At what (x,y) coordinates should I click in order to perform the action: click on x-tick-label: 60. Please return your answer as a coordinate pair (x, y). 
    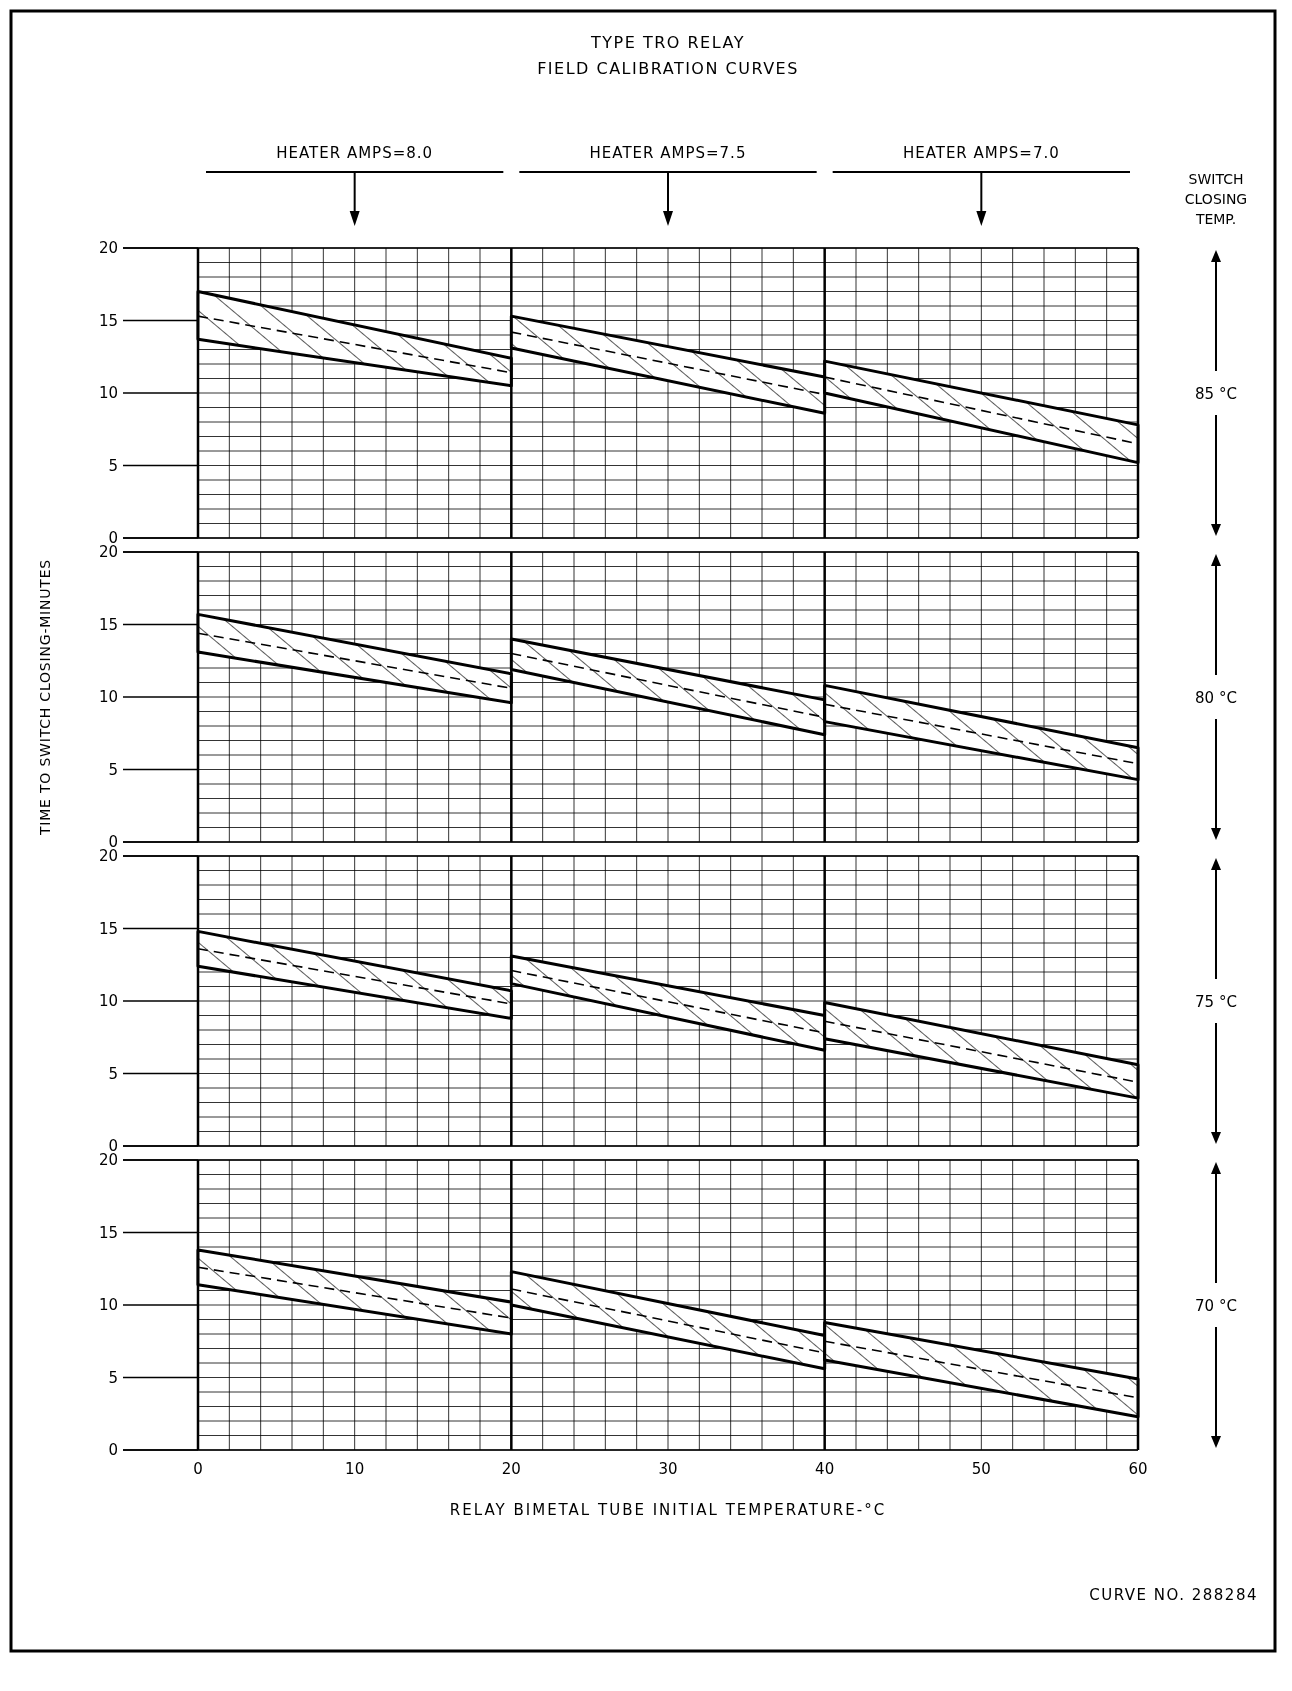
    Looking at the image, I should click on (1138, 1469).